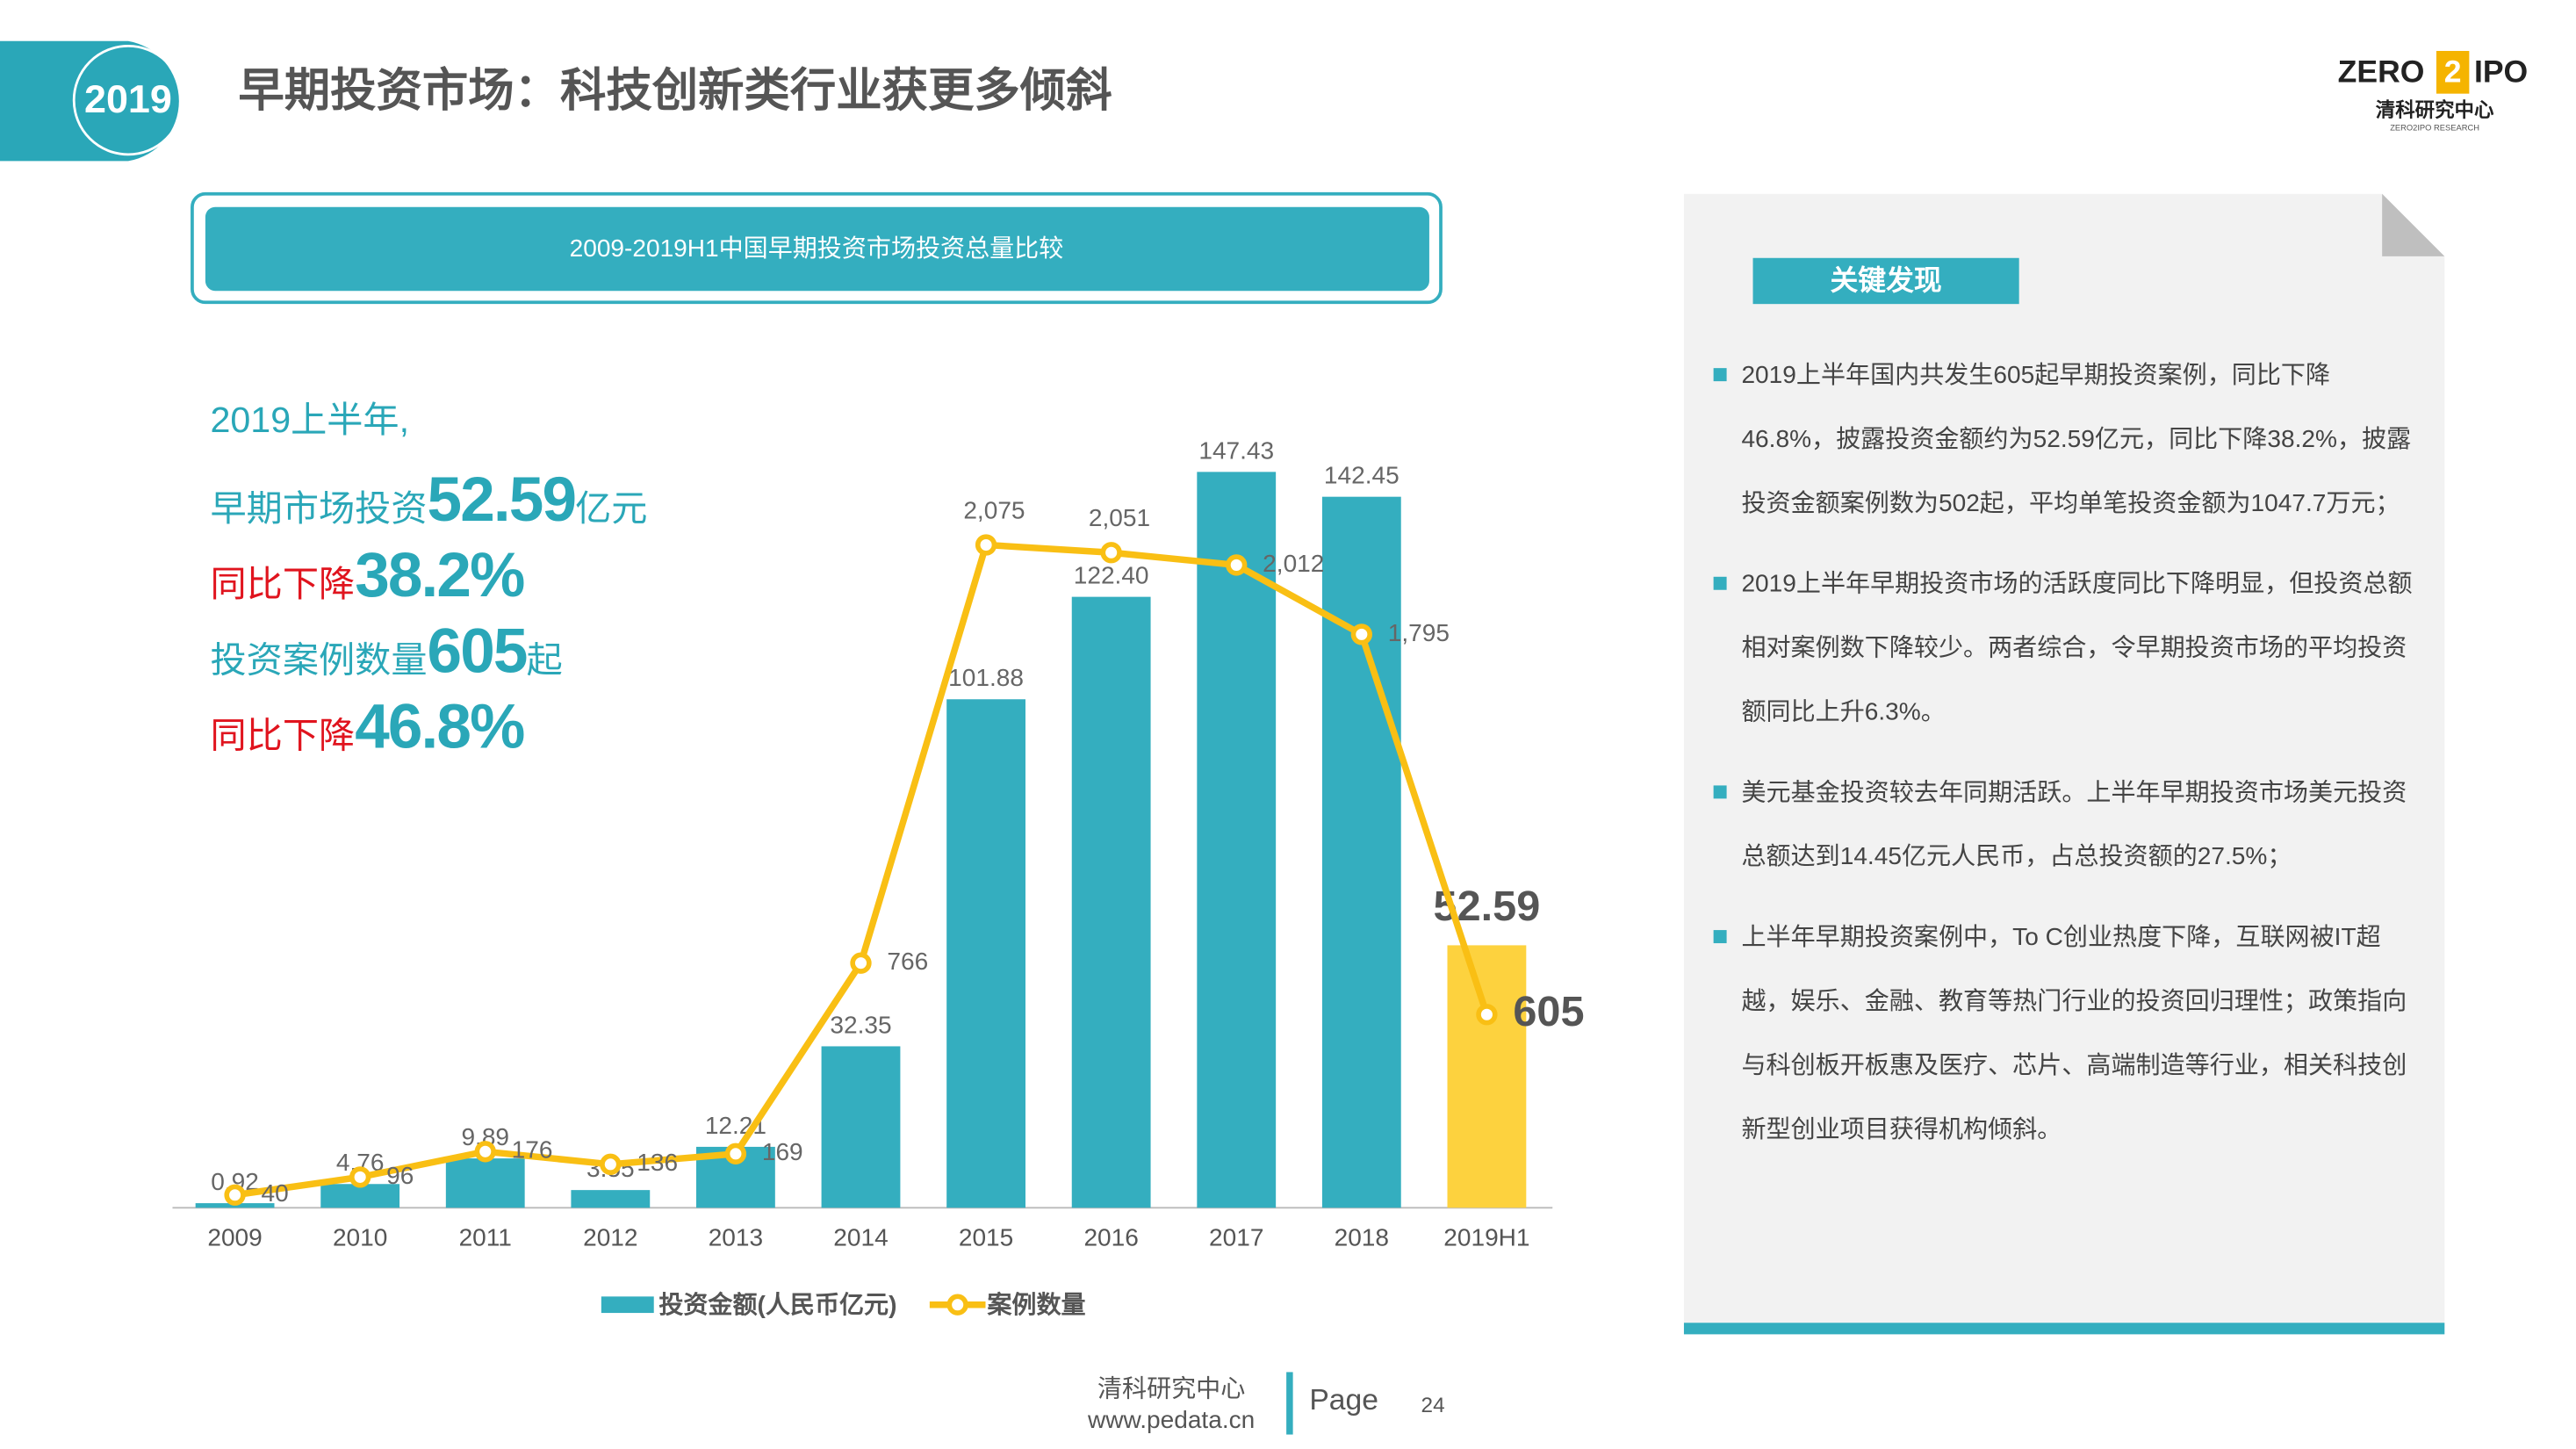 The image size is (2576, 1449). I want to click on highlight-line: 同比下降38.2%, so click(368, 577).